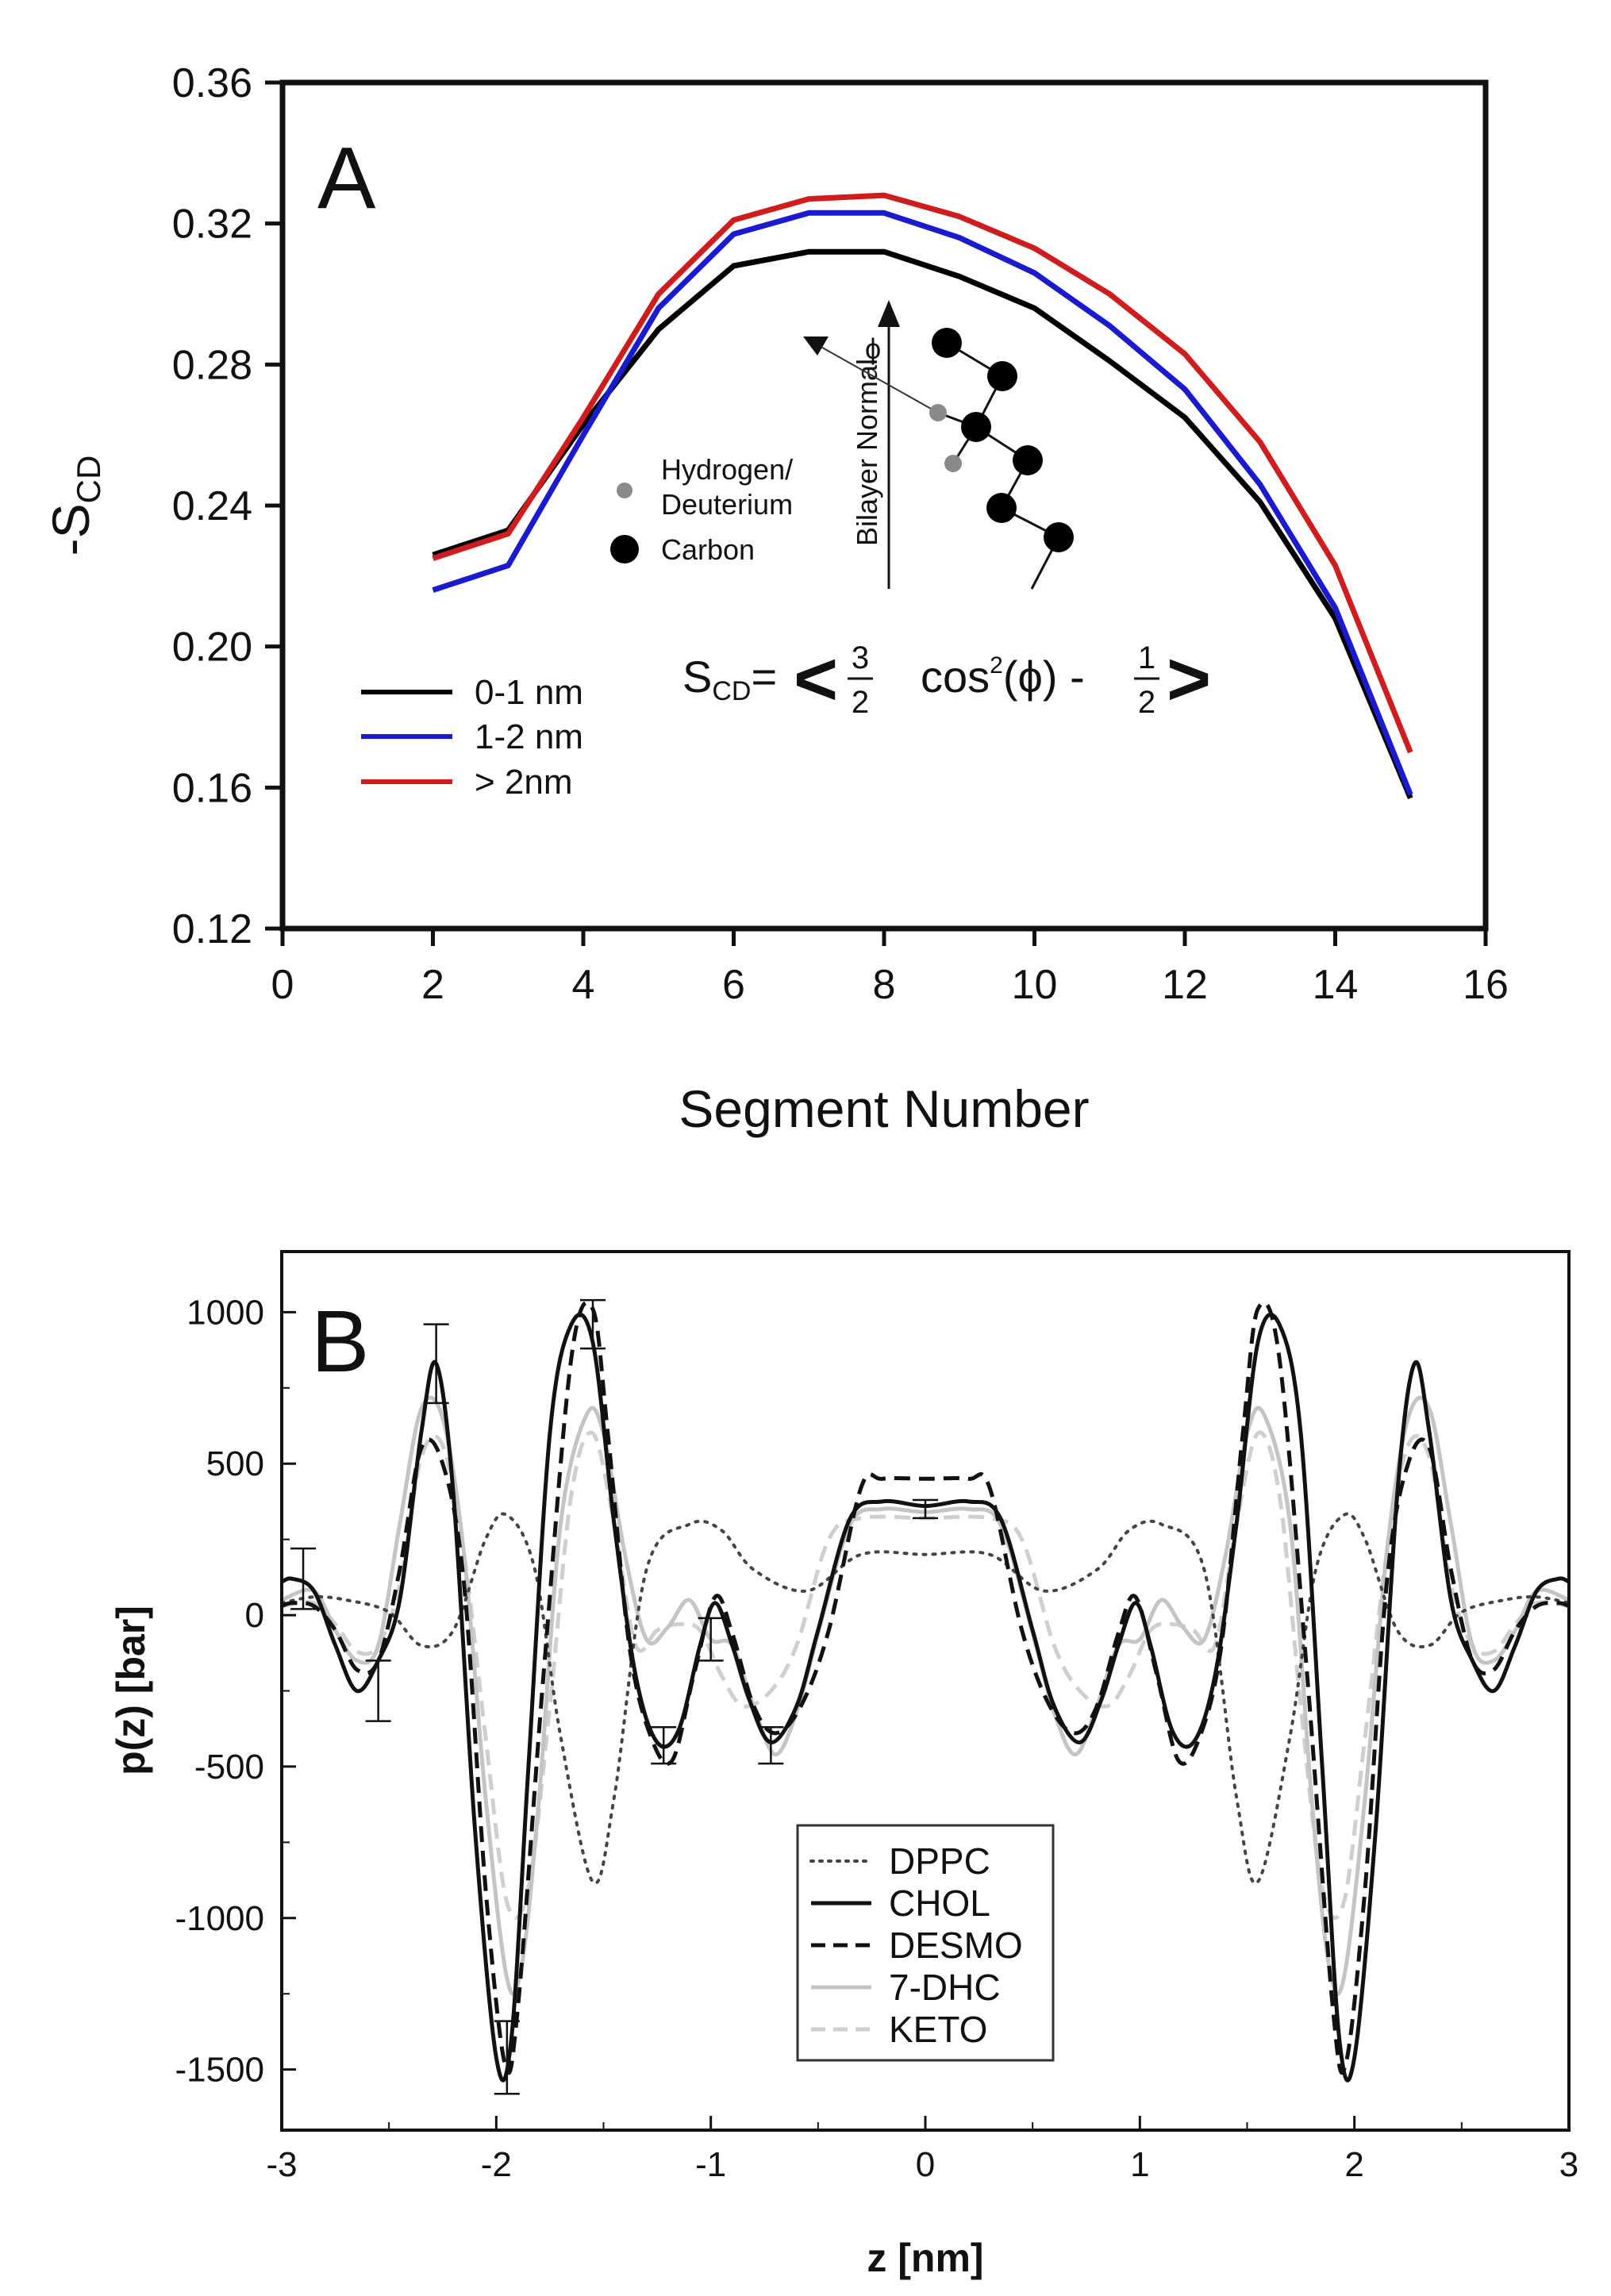 This screenshot has width=1611, height=2296. Describe the element at coordinates (229, 1767) in the screenshot. I see `y-tick-label: -500` at that location.